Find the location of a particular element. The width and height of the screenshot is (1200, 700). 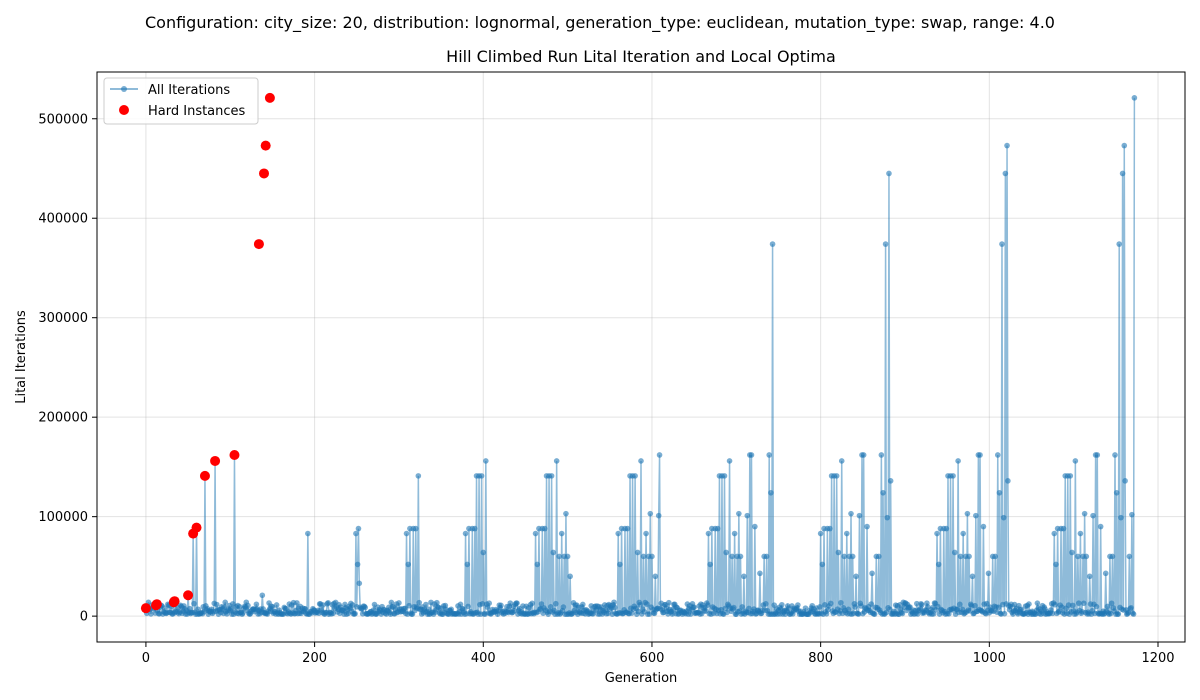

y-axis-label: Lital Iterations is located at coordinates (21, 357).